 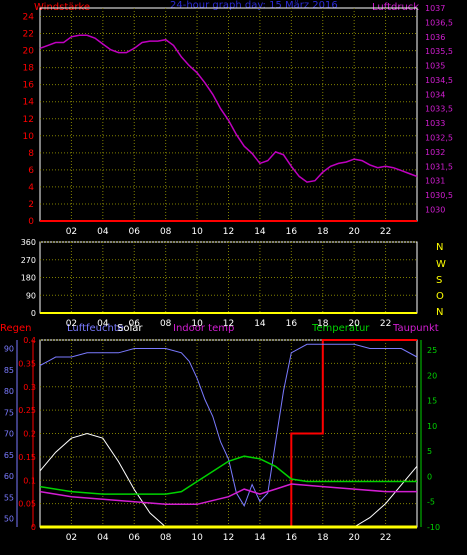 What do you see at coordinates (27, 410) in the screenshot?
I see `panel-3-regen-tick-label: 0.25` at bounding box center [27, 410].